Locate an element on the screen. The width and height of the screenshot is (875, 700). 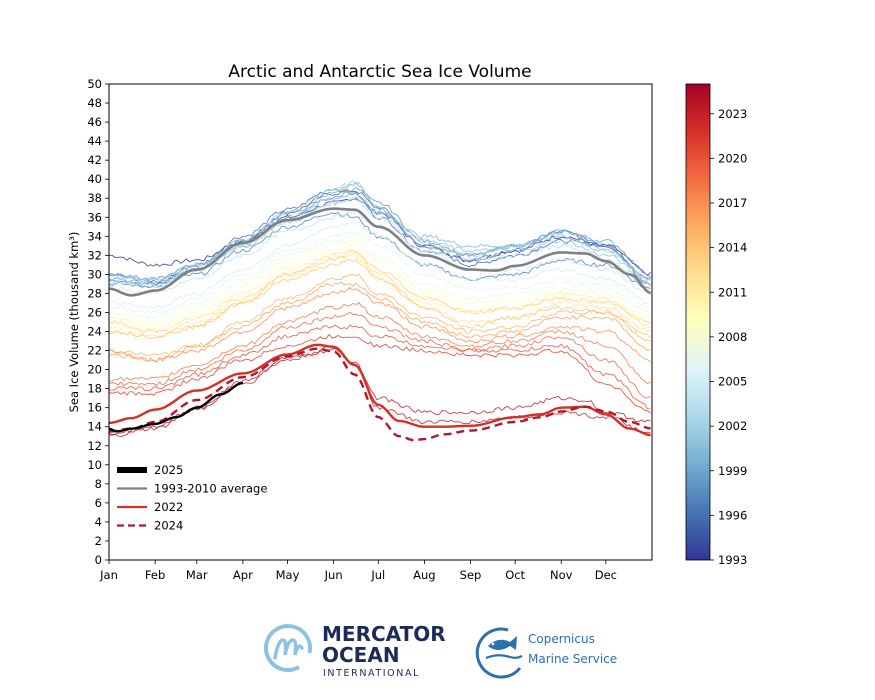
year-line-1993 is located at coordinates (380, 237).